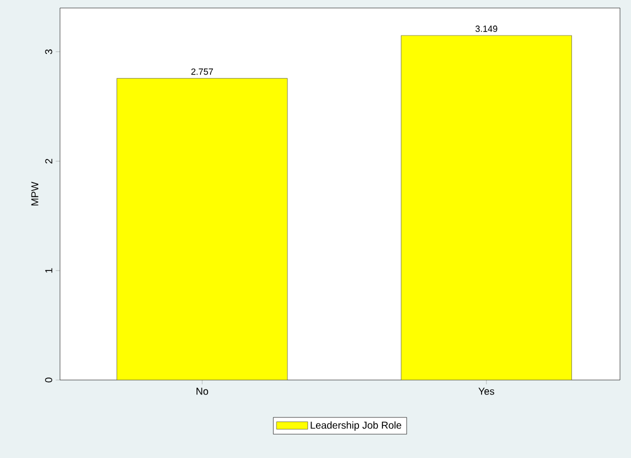 Image resolution: width=631 pixels, height=458 pixels. I want to click on y-axis-title: MPW, so click(34, 194).